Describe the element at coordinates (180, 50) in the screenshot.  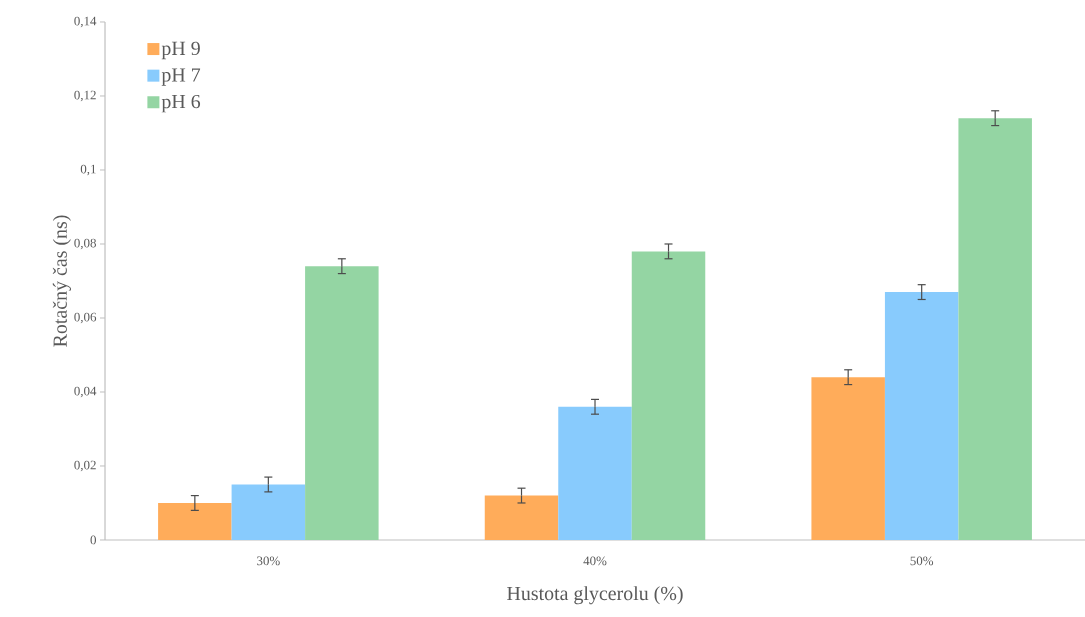
I see `legend-label: pH 9` at that location.